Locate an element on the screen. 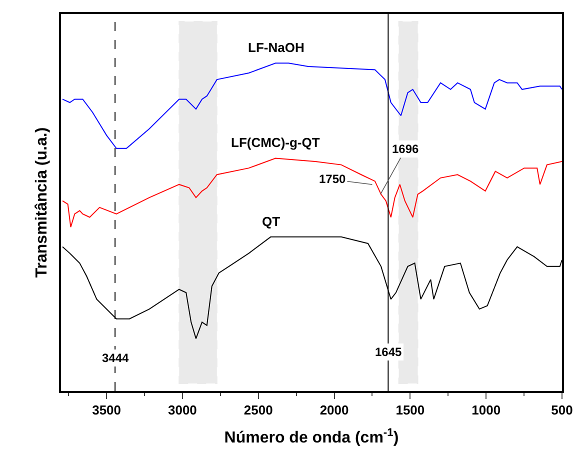 The width and height of the screenshot is (585, 457). series-label: QT is located at coordinates (271, 221).